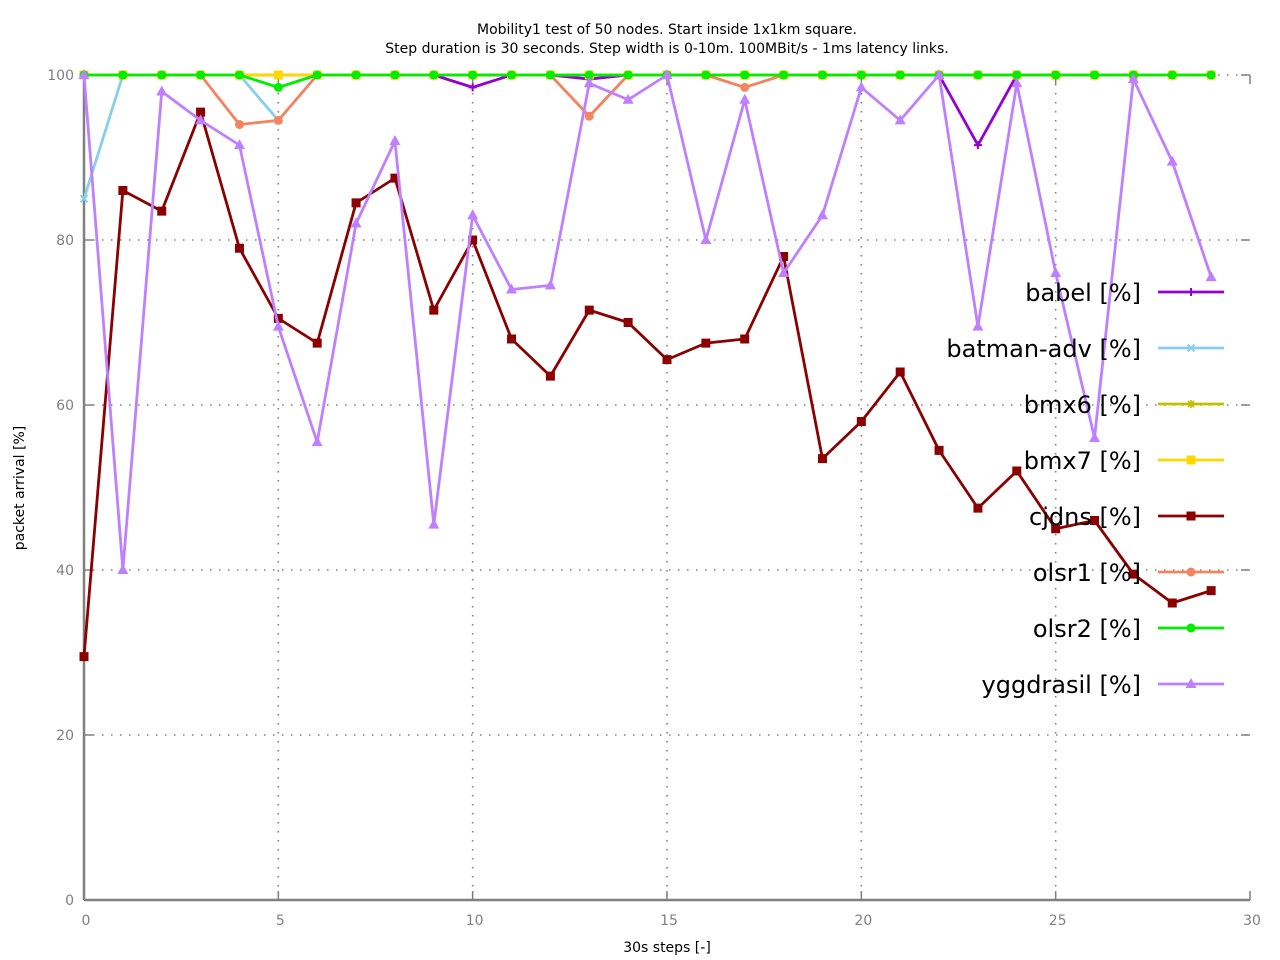 The height and width of the screenshot is (960, 1280). Describe the element at coordinates (65, 241) in the screenshot. I see `y-tick-label: 80` at that location.